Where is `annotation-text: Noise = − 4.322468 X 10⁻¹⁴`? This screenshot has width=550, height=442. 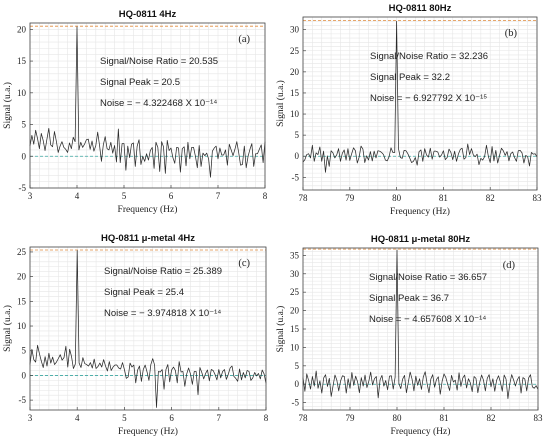 annotation-text: Noise = − 4.322468 X 10⁻¹⁴ is located at coordinates (158, 103).